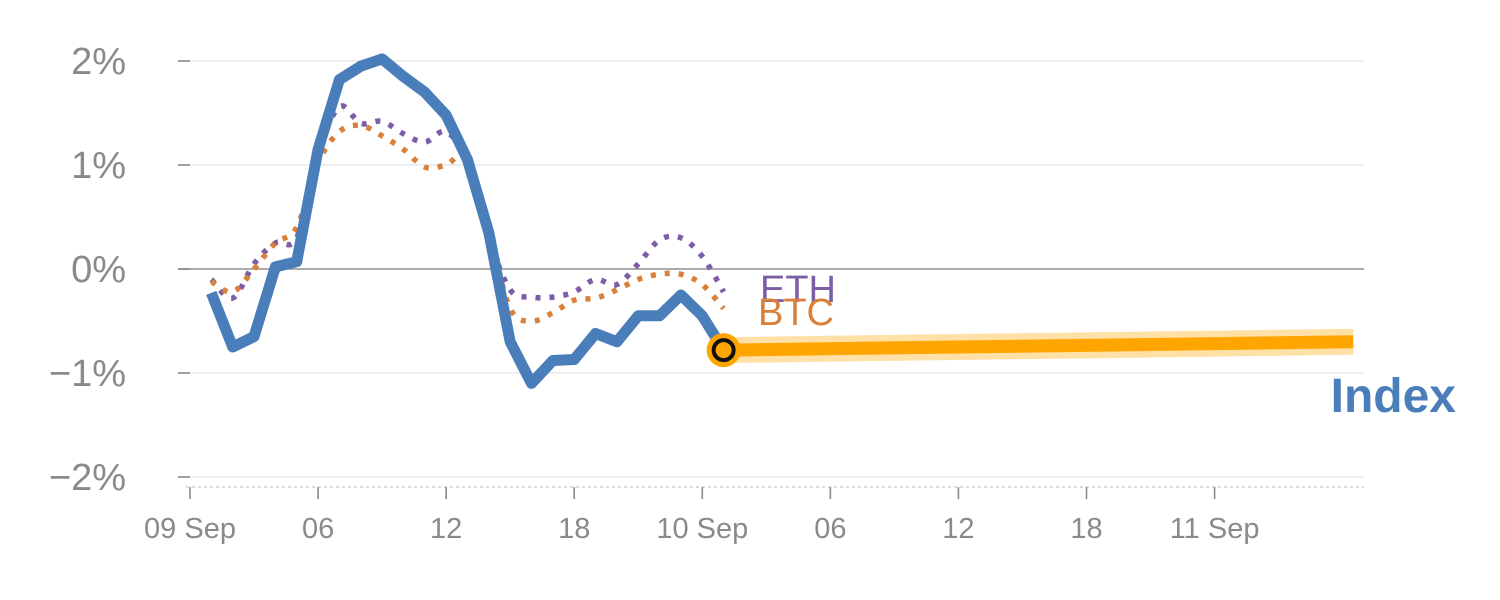  I want to click on x-tick-label: 11 Sep, so click(1215, 529).